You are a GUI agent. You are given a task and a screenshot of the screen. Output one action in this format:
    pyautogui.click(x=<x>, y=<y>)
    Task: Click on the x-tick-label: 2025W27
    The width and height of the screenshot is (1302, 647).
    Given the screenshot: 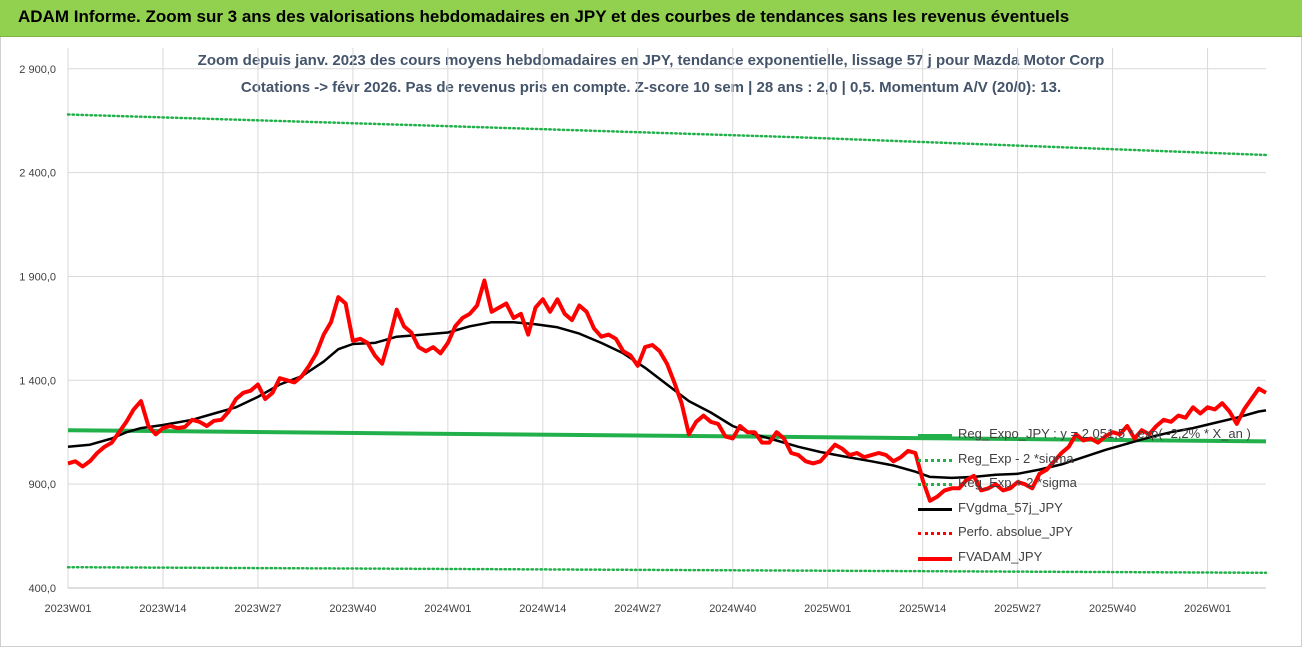 What is the action you would take?
    pyautogui.click(x=1017, y=609)
    